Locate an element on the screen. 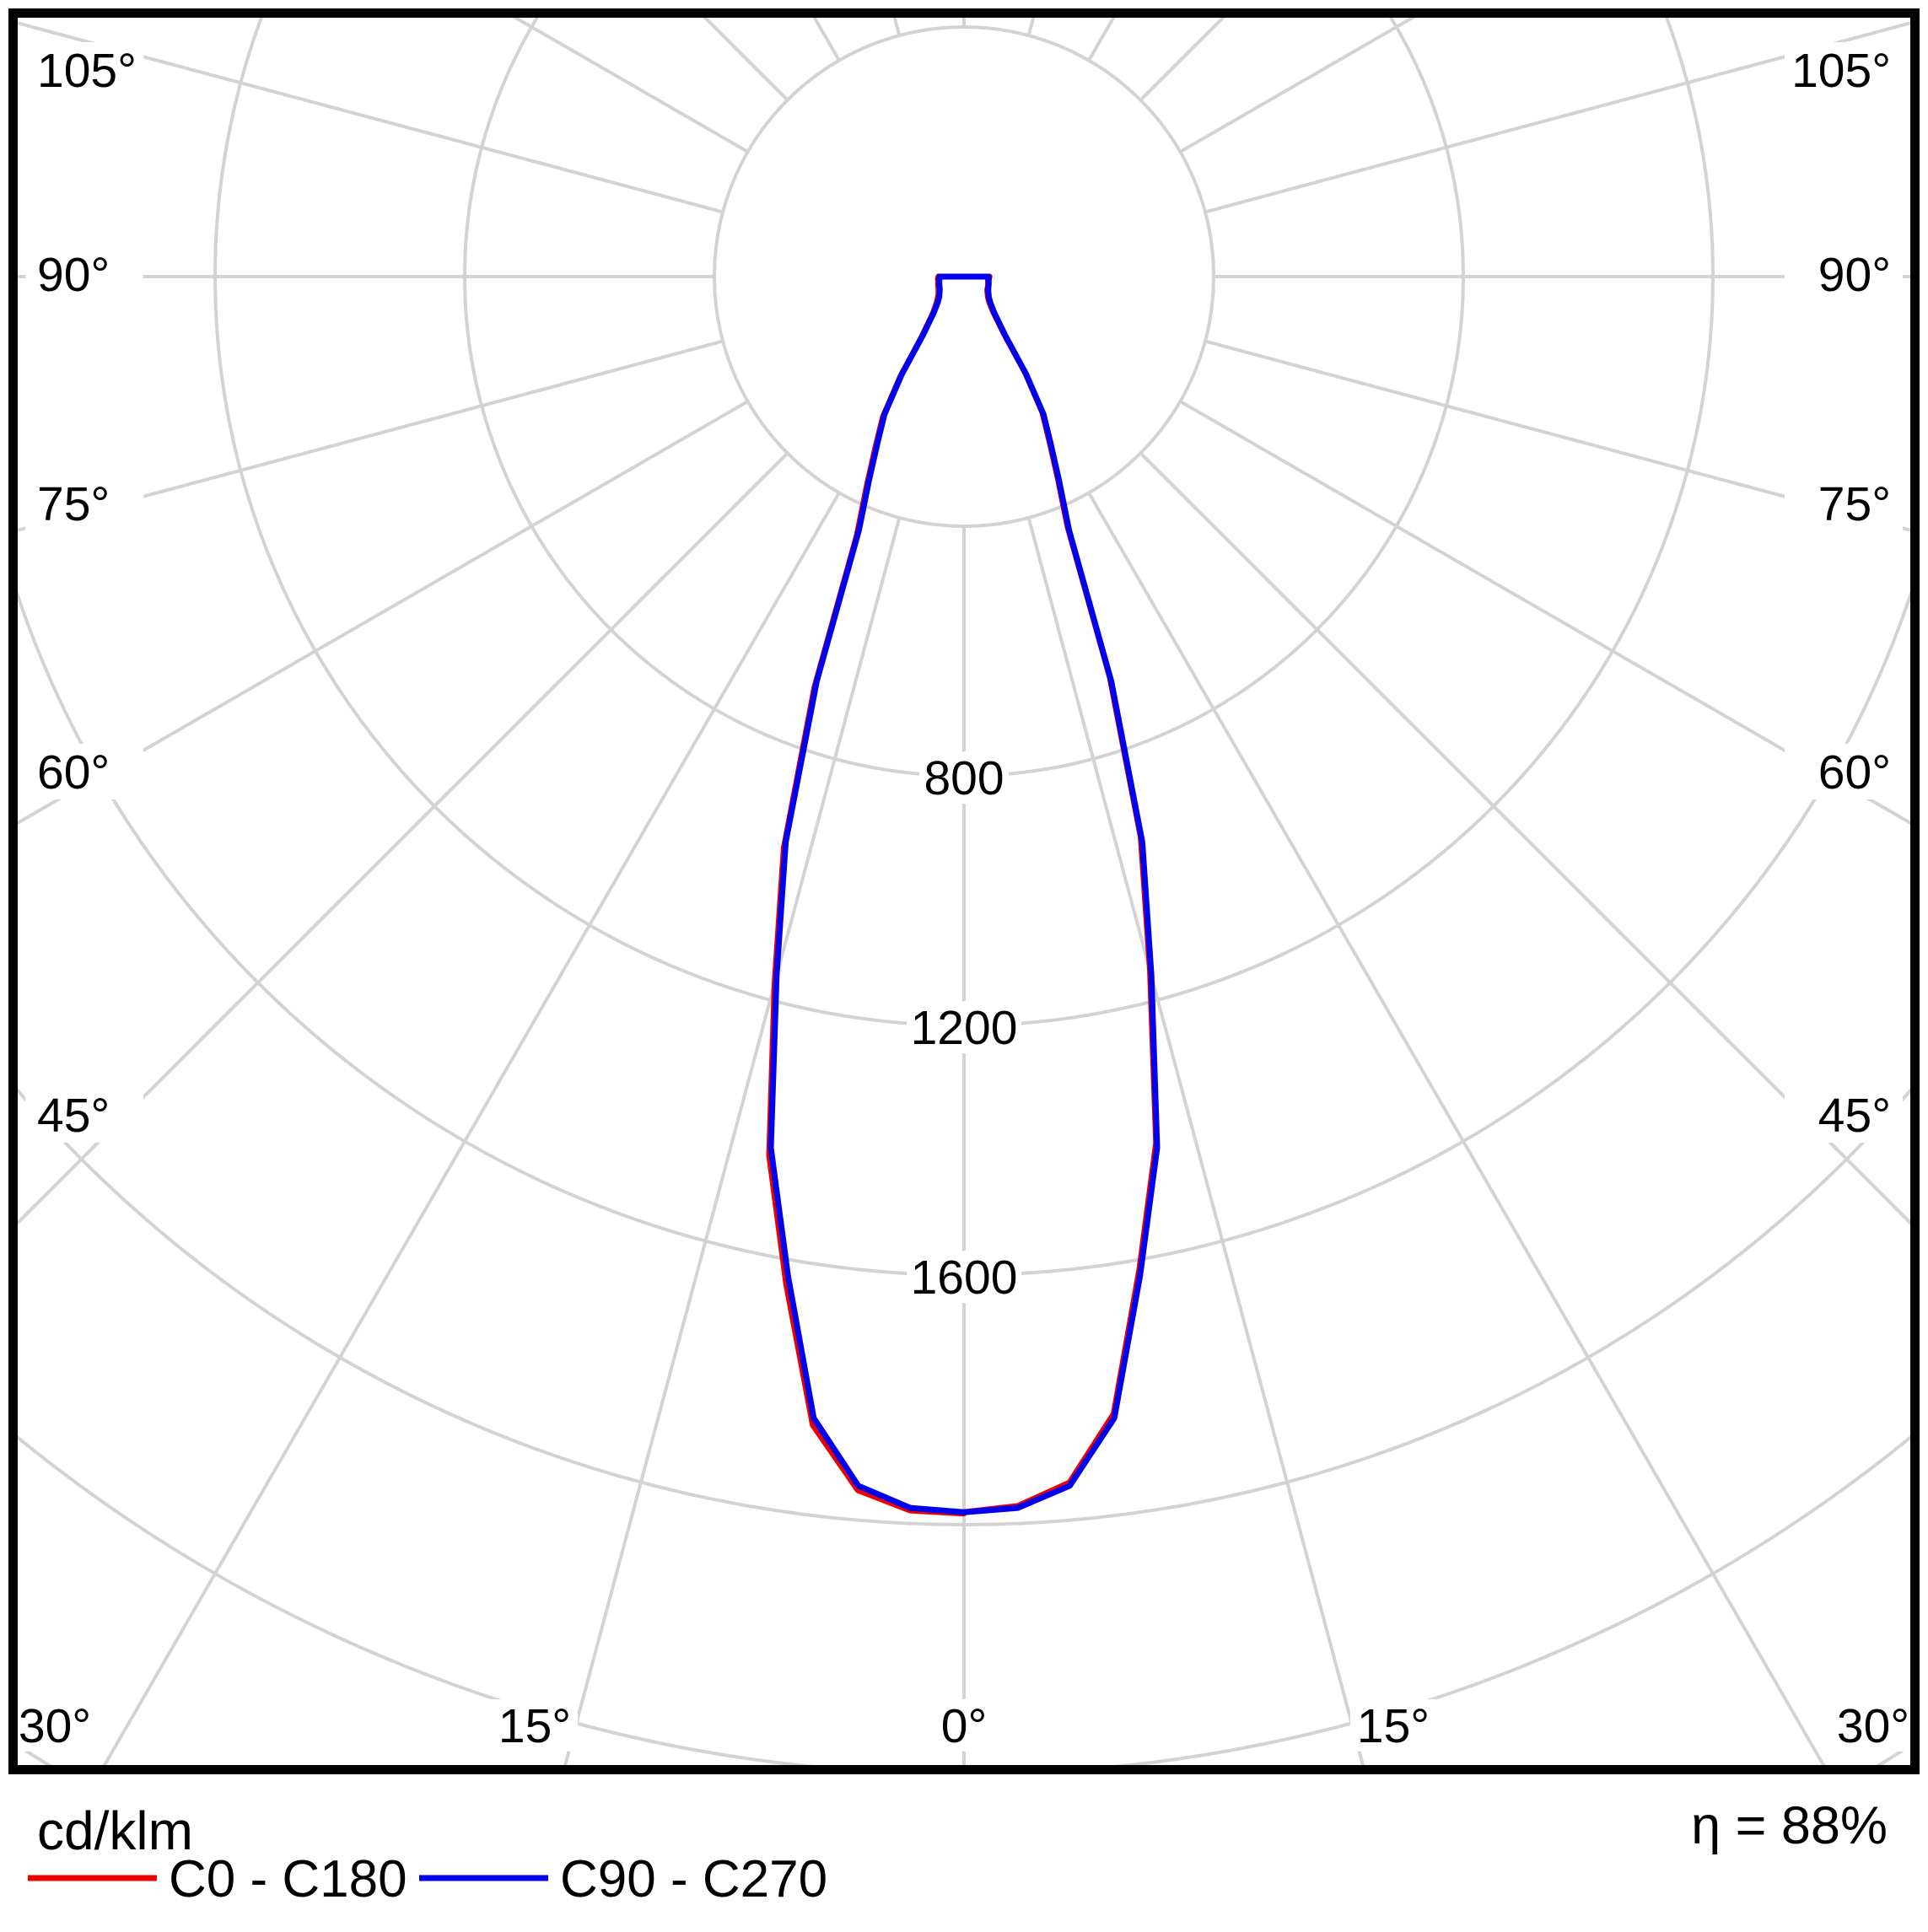 The height and width of the screenshot is (1932, 1928). angle-label-left: 90° is located at coordinates (73, 275).